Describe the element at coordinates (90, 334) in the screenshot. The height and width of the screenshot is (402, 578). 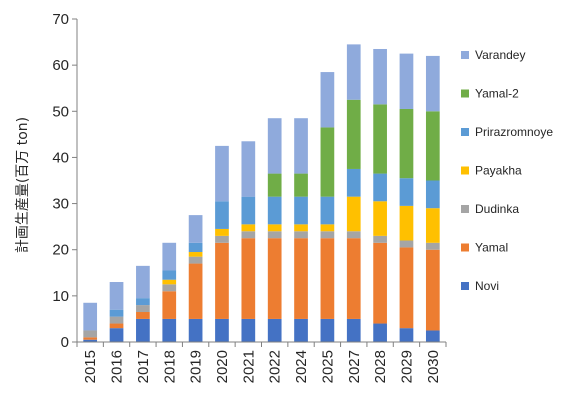
I see `bar-segment-dudinka-2015` at that location.